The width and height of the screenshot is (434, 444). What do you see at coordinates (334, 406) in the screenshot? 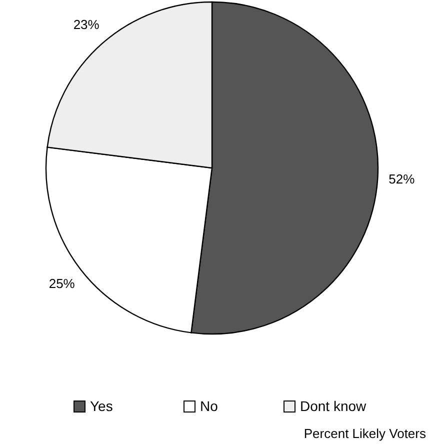
I see `legend-label: Dont know` at bounding box center [334, 406].